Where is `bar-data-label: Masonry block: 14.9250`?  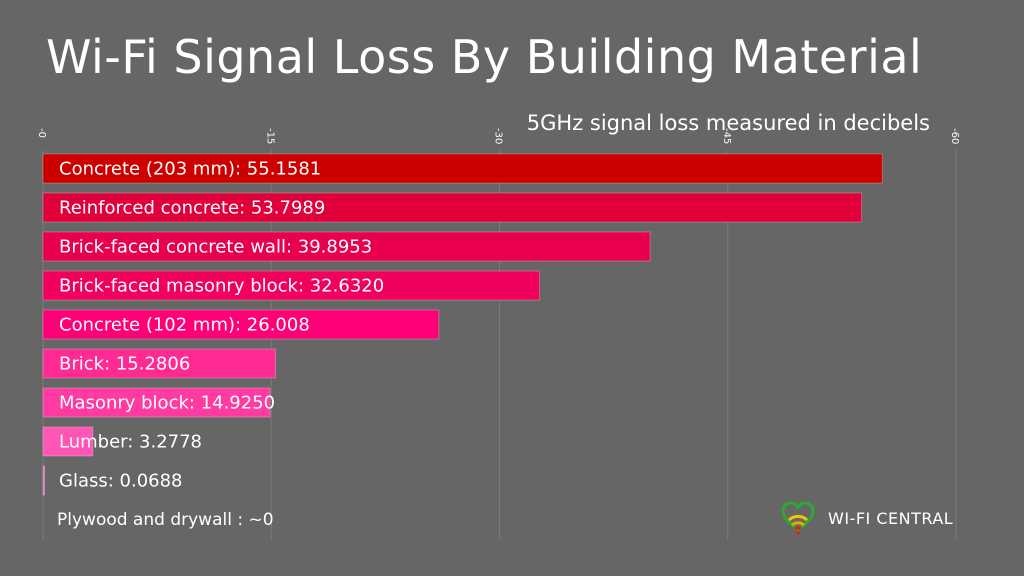
bar-data-label: Masonry block: 14.9250 is located at coordinates (167, 403).